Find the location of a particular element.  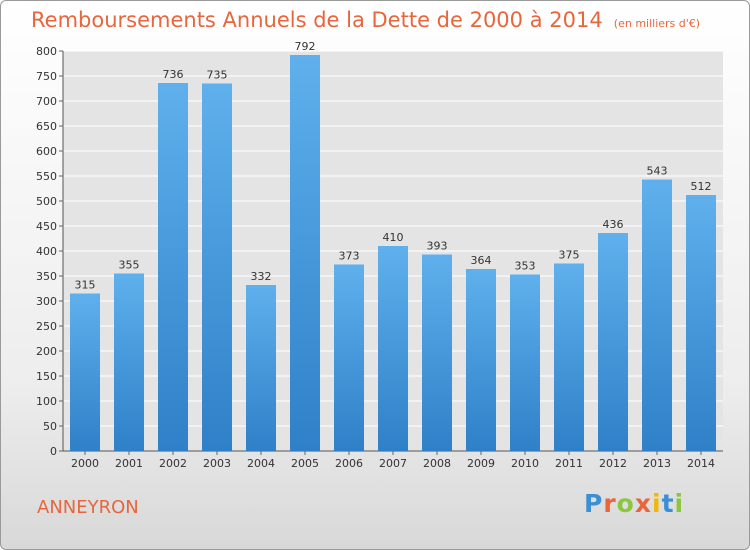

bar-value-label: 373 is located at coordinates (349, 256).